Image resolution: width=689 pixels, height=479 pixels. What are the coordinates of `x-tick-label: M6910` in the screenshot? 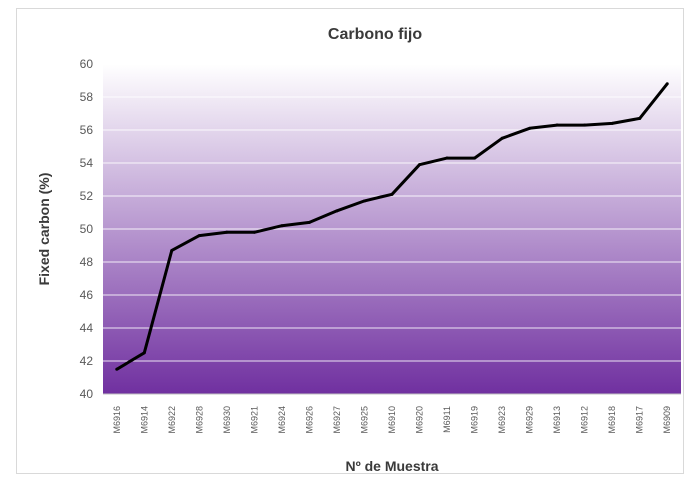 It's located at (392, 420).